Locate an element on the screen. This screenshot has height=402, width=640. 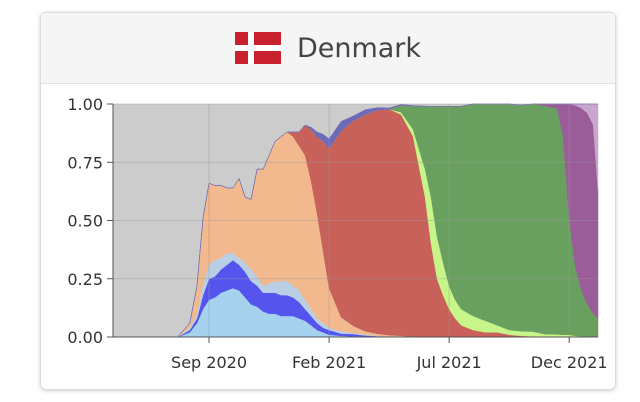
y-tick-label: 0.00 is located at coordinates (85, 337).